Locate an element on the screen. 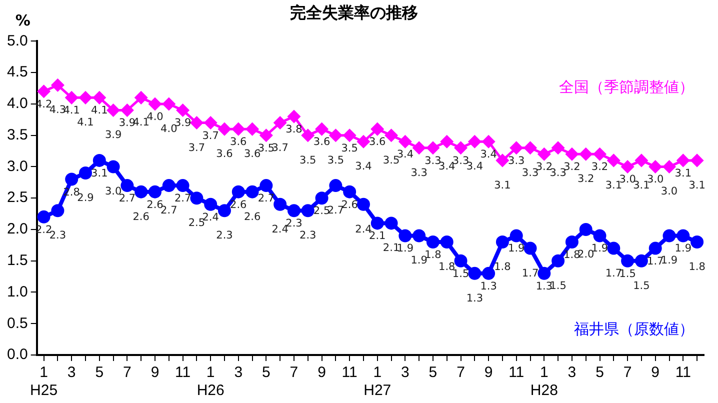 Image resolution: width=718 pixels, height=403 pixels. y-tick-label: 4.0 is located at coordinates (17, 103).